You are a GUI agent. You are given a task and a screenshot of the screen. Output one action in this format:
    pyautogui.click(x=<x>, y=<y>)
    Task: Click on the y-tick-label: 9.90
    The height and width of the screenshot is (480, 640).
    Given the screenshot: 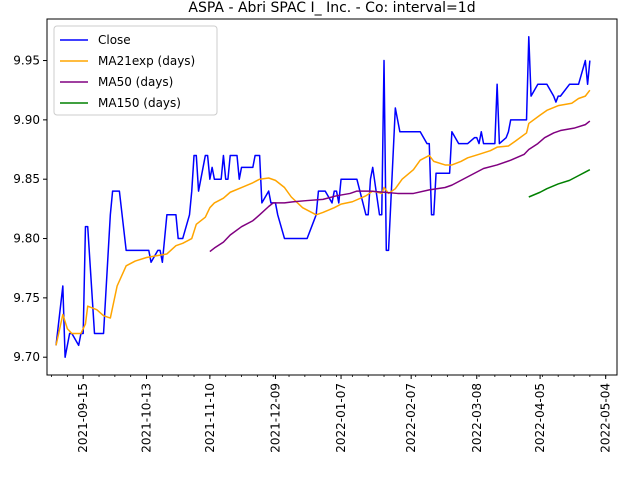 What is the action you would take?
    pyautogui.click(x=26, y=120)
    